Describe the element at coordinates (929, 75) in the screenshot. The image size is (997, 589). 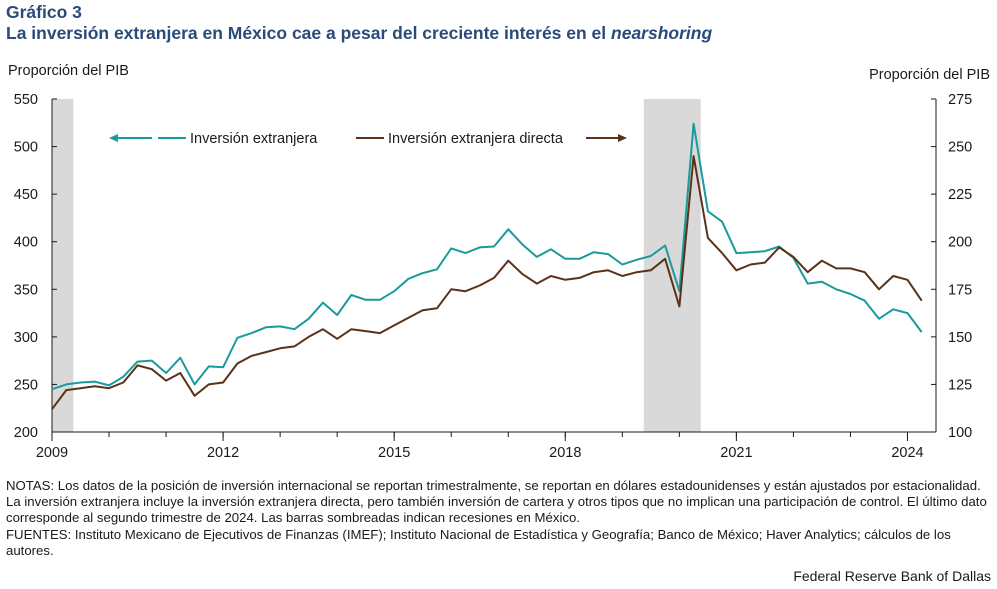
I see `right-axis-label: Proporción del PIB` at that location.